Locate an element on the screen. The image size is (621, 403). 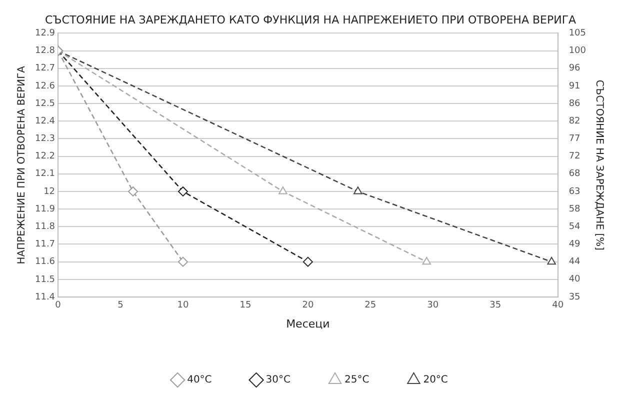
y-tick-label: 12.7 is located at coordinates (45, 69).